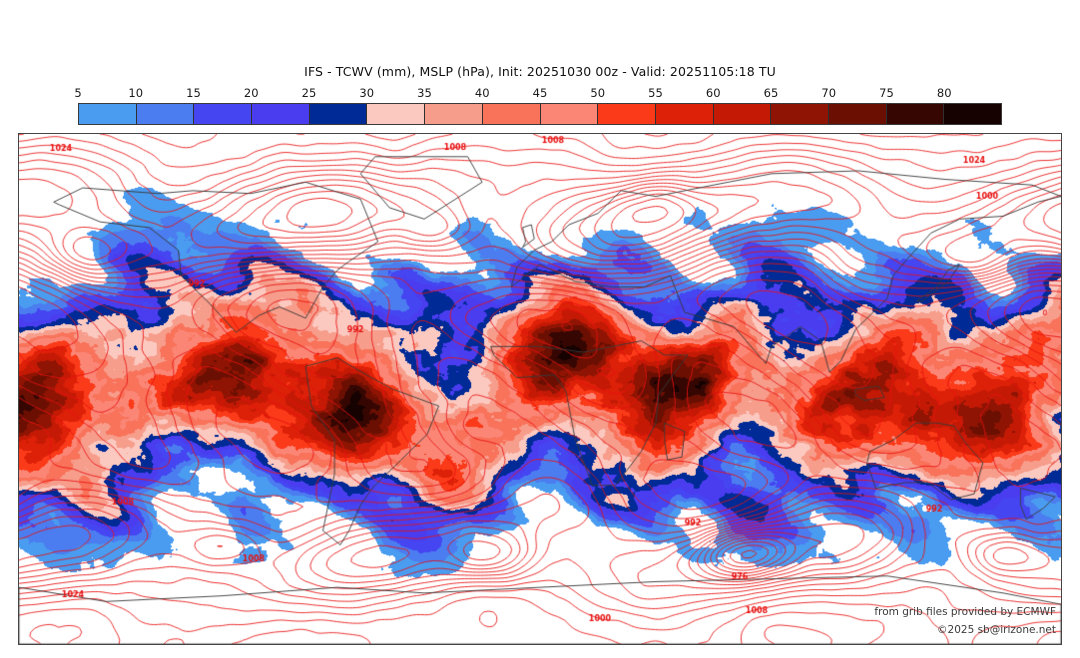 The height and width of the screenshot is (658, 1080). I want to click on colorbar-tick-labels: 5 10 15 20 25 30 35 40 45 50 55 60 65 70 75 80, so click(538, 93).